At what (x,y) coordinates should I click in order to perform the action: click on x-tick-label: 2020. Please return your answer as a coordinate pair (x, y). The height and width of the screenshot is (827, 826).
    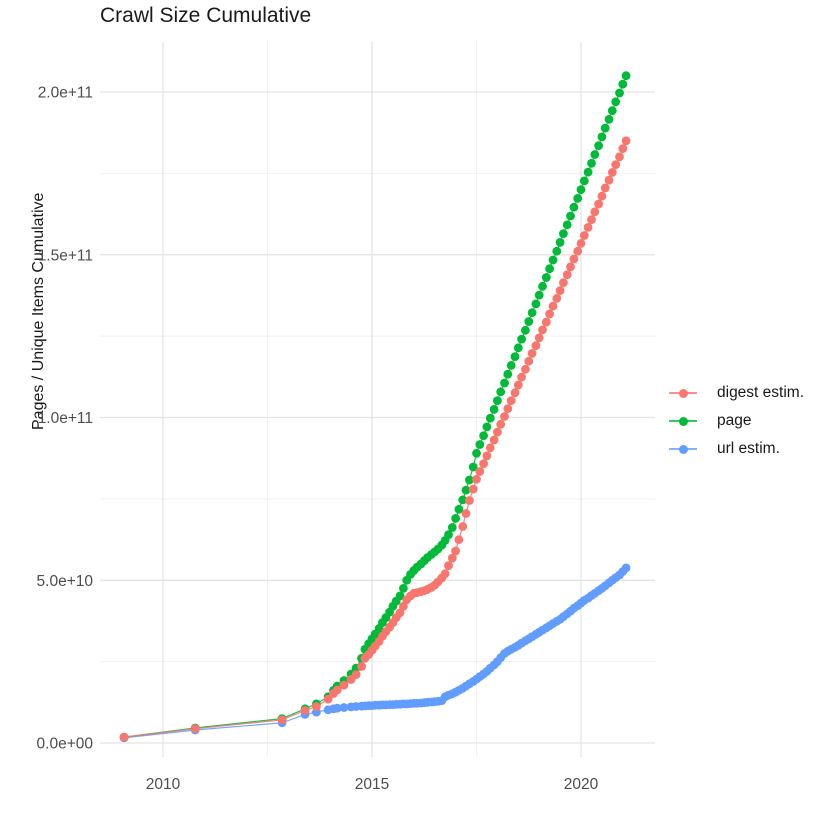
    Looking at the image, I should click on (581, 784).